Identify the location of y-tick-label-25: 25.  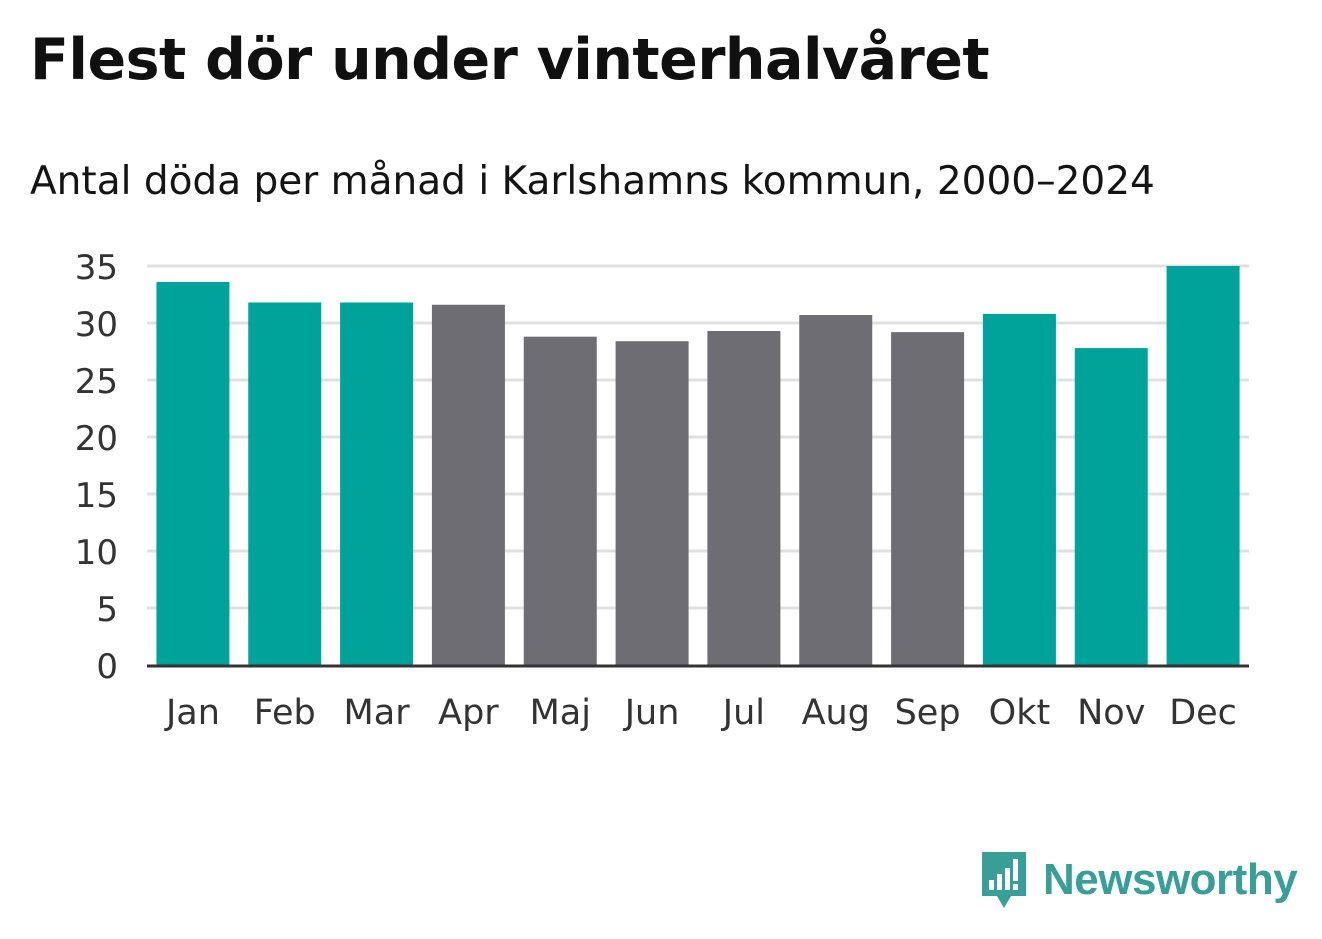
(96, 382).